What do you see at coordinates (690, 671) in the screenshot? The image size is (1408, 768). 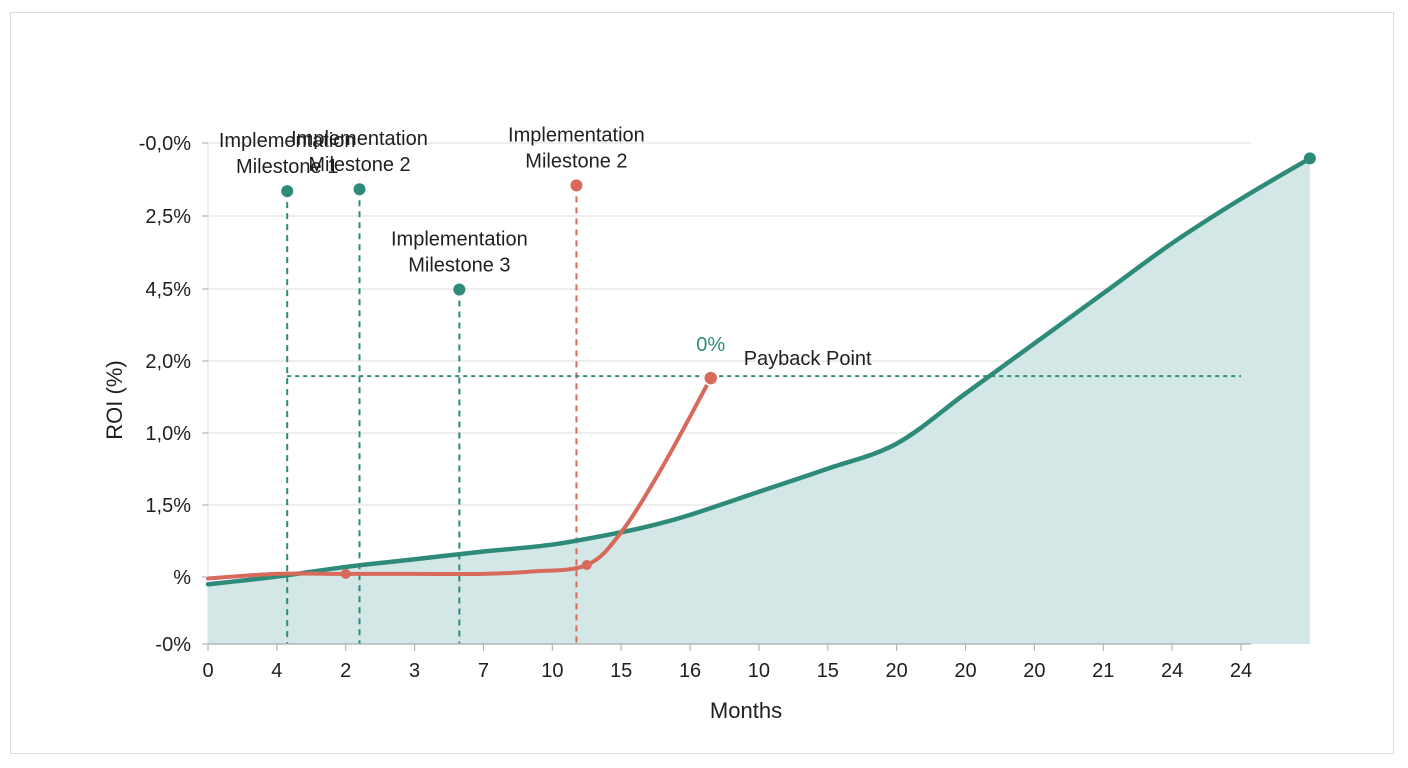 I see `x-tick-label: 16` at bounding box center [690, 671].